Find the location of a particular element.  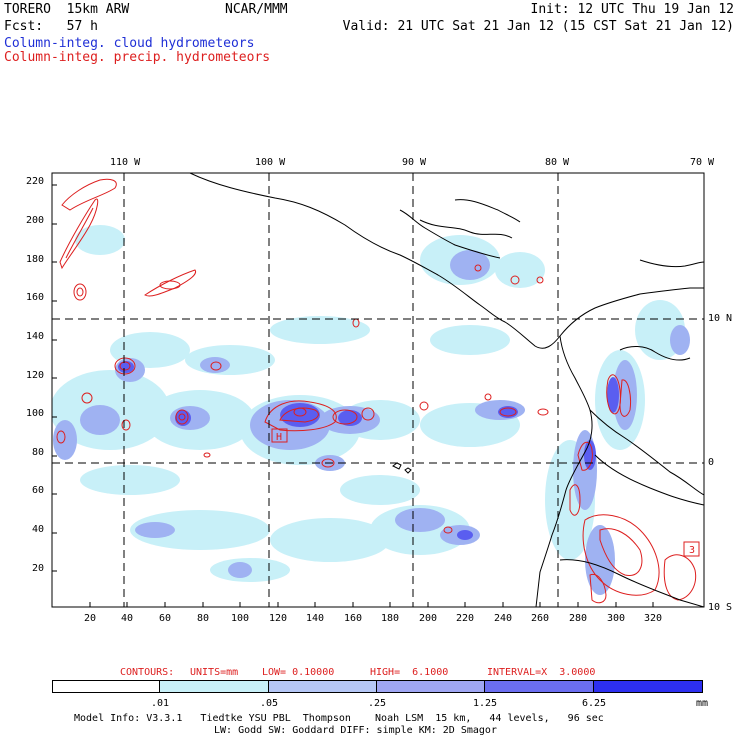

init-time: Init: 12 UTC Thu 19 Jan 12 is located at coordinates (632, 9).